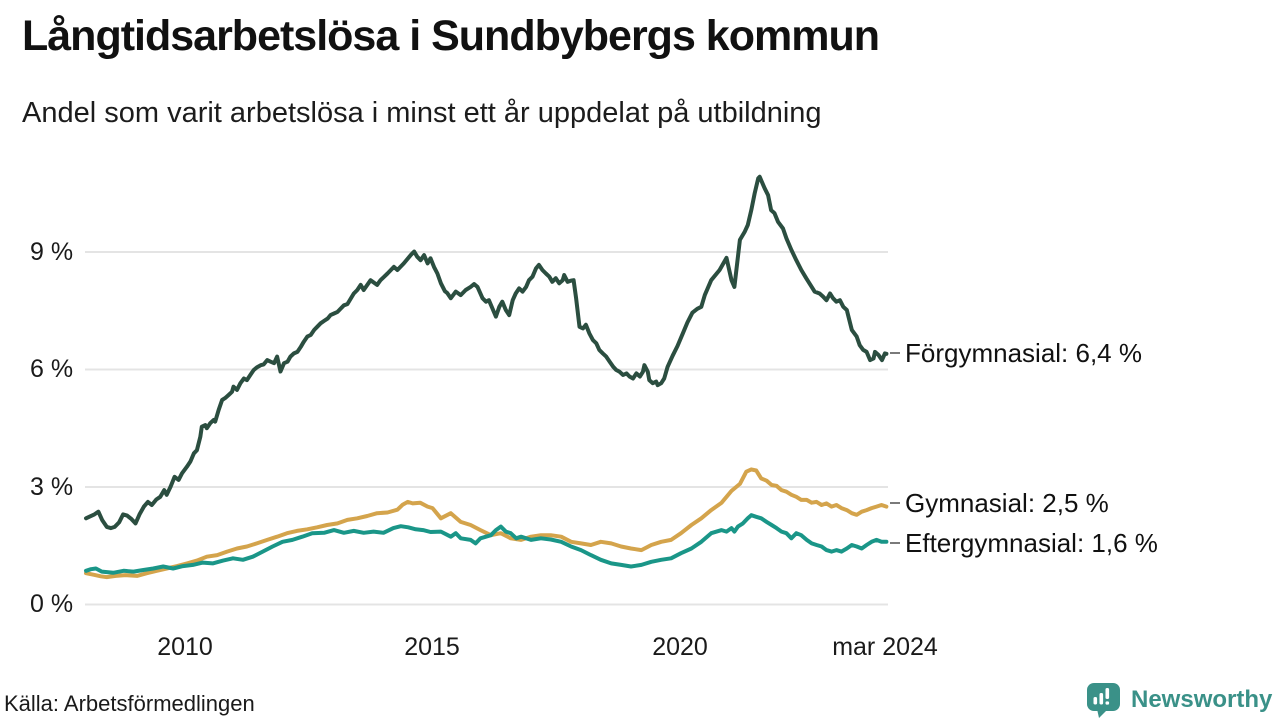  What do you see at coordinates (1023, 352) in the screenshot?
I see `series-label: Förgymnasial: 6,4 %` at bounding box center [1023, 352].